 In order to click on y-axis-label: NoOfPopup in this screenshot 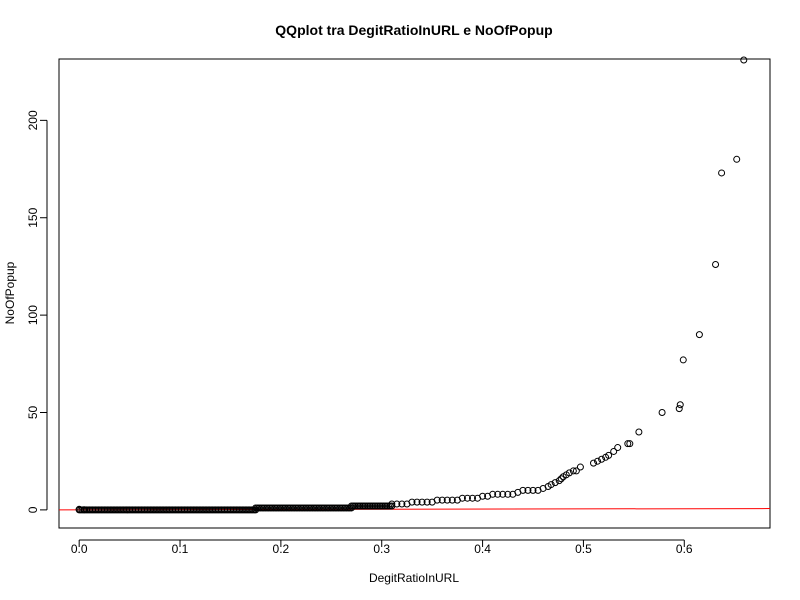, I will do `click(10, 292)`.